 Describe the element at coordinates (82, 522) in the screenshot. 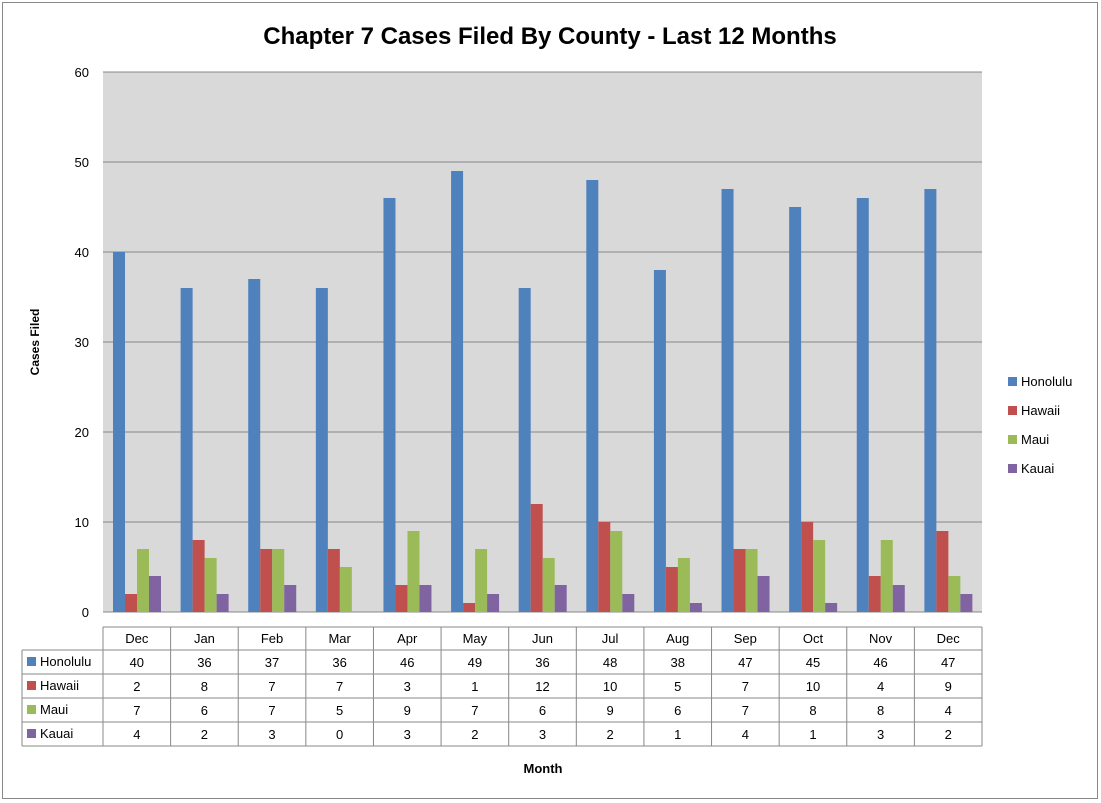

I see `y-tick-label: 10` at that location.